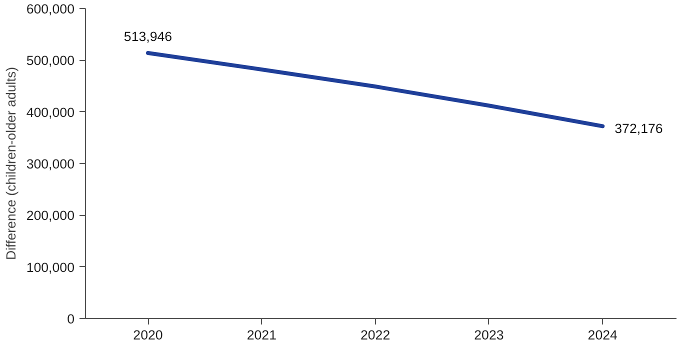 The image size is (686, 342). I want to click on y-tick-label: 600,000, so click(50, 9).